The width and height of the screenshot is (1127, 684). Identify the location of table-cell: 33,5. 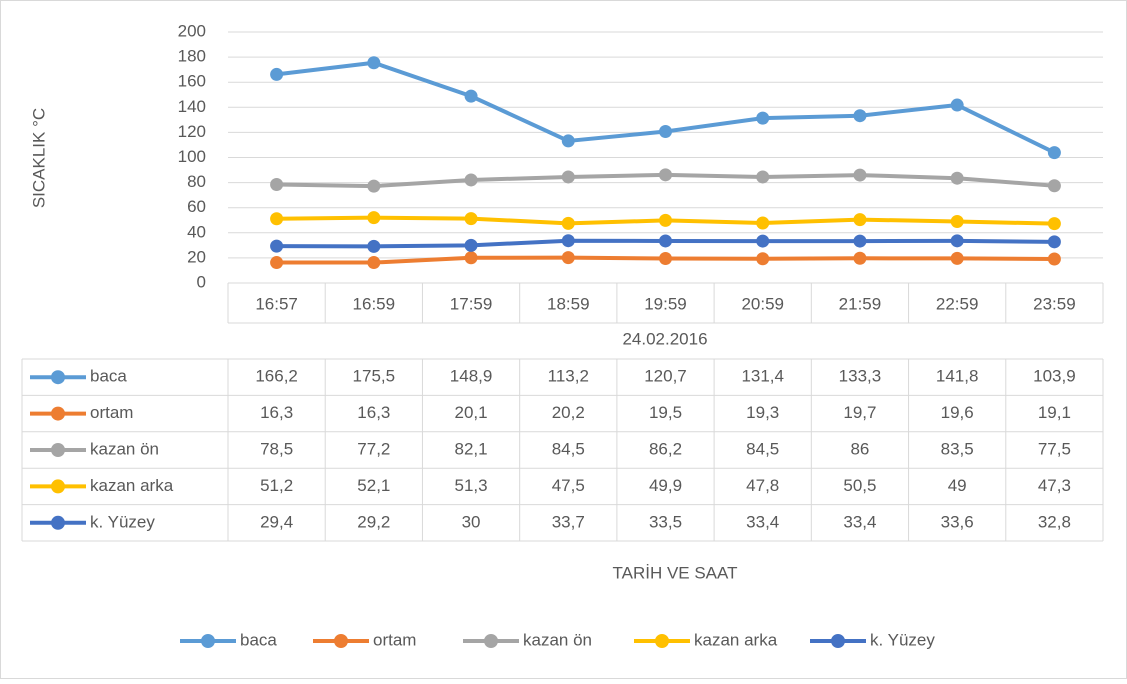
(665, 521).